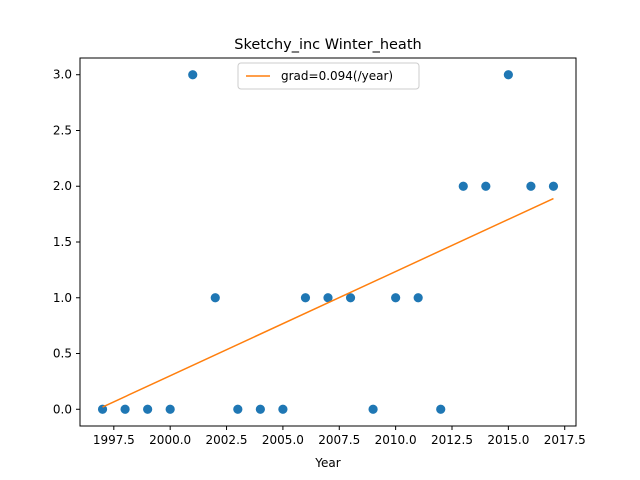 The width and height of the screenshot is (640, 480). Describe the element at coordinates (62, 75) in the screenshot. I see `y-tick-label: 3.0` at that location.